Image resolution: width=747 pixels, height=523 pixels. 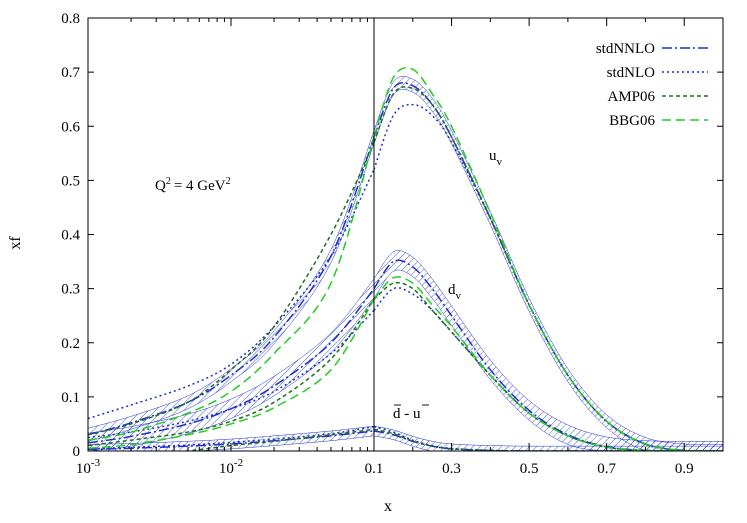 I want to click on x-tick-label: 0.3, so click(x=451, y=469).